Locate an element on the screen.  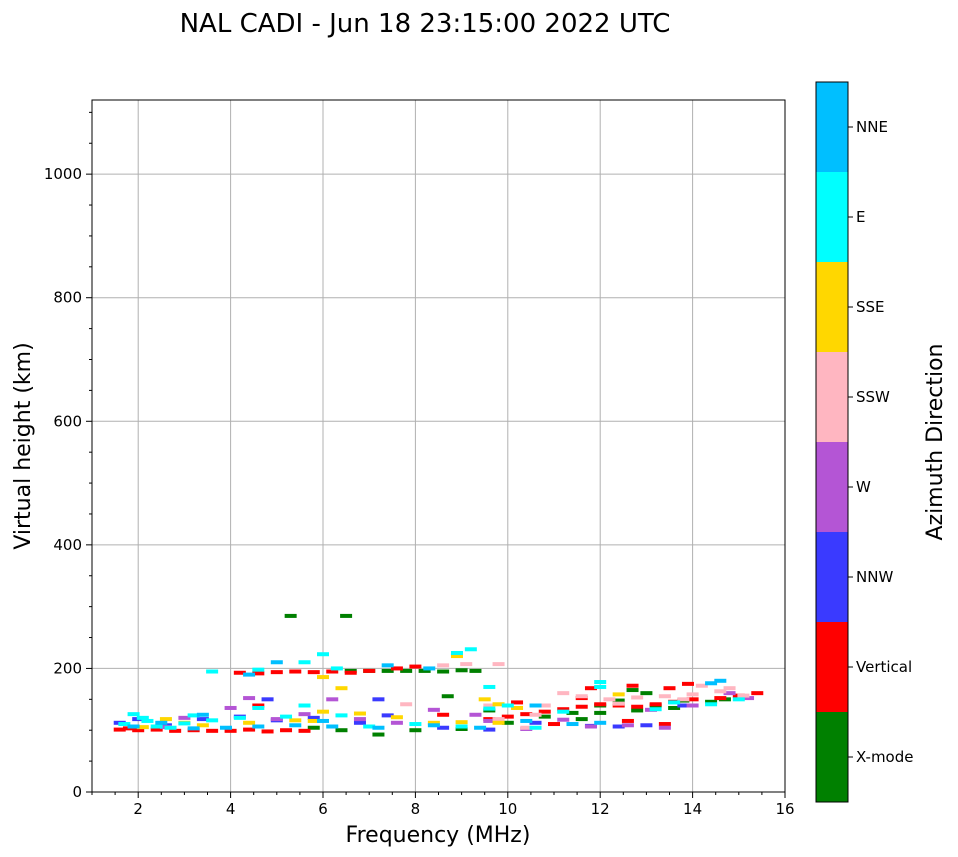
x-tick-label: 14 is located at coordinates (692, 809).